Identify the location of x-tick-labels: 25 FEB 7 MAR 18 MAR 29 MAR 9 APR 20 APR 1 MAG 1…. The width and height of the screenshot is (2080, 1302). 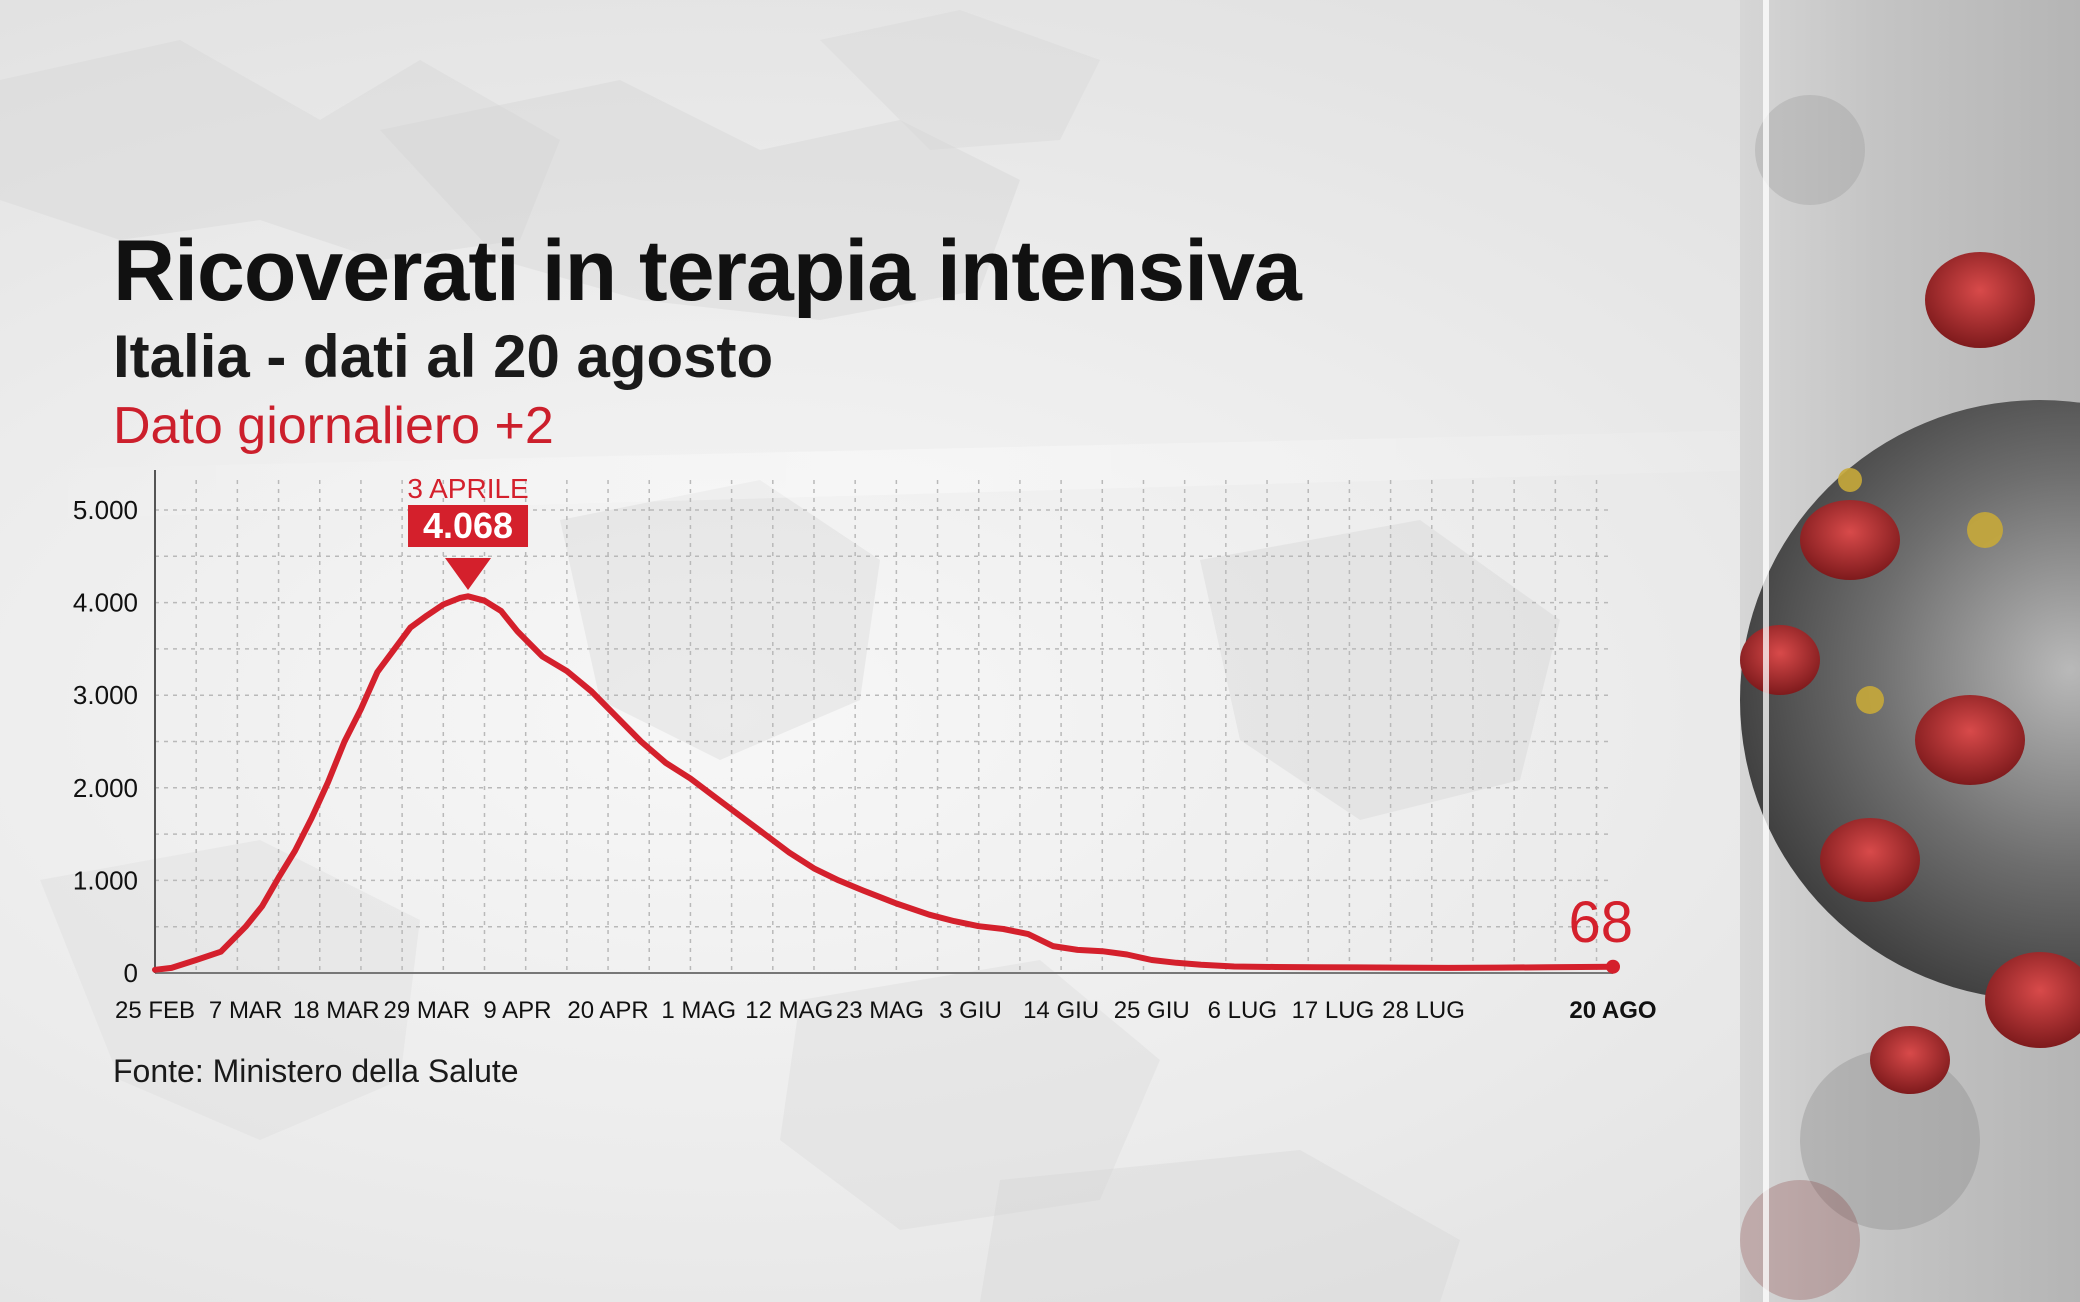
(886, 1010).